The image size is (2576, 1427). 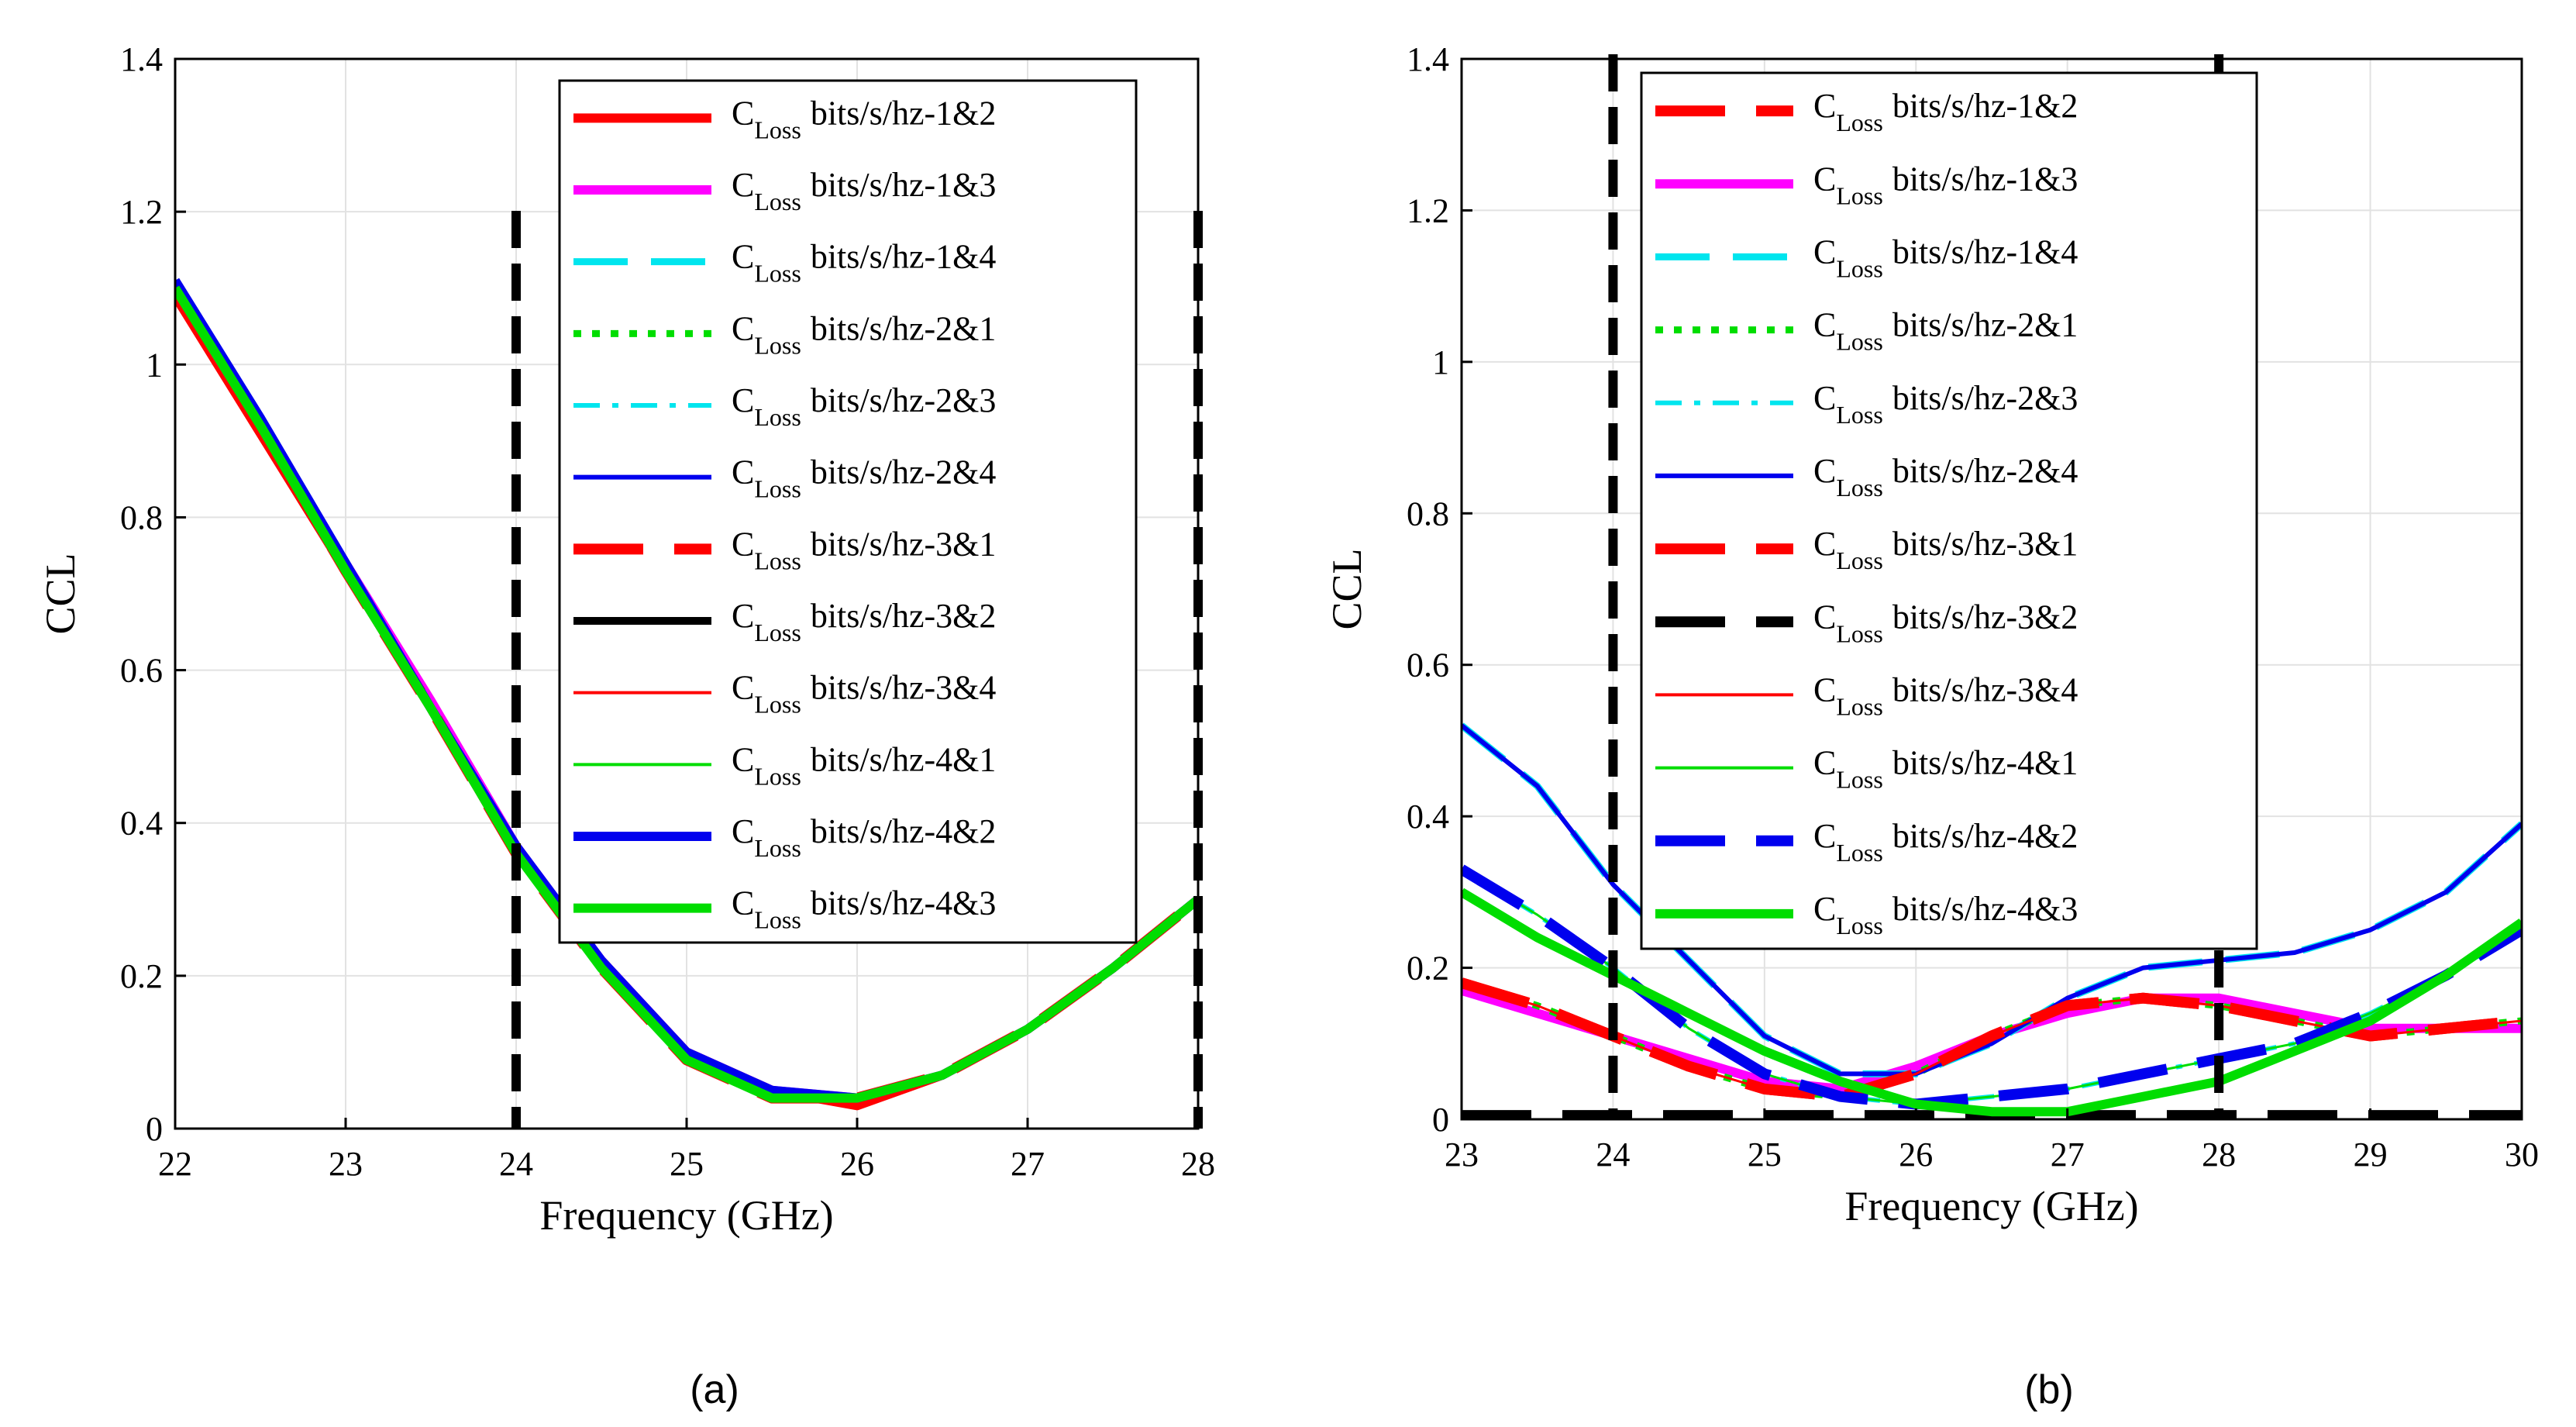 What do you see at coordinates (141, 517) in the screenshot?
I see `y-tick-label: 0.8` at bounding box center [141, 517].